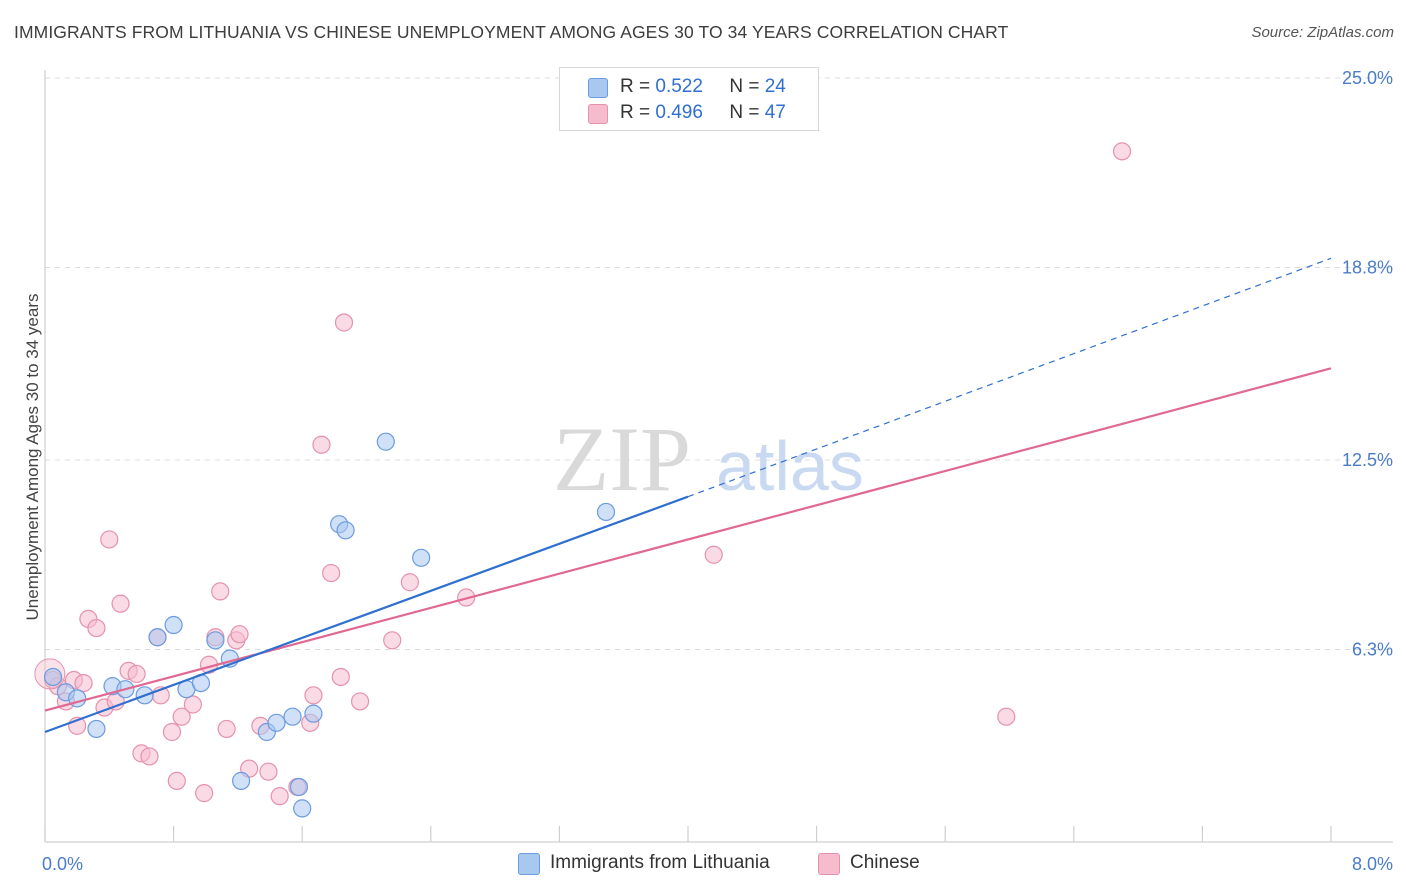  I want to click on legend-n-value-lithuania: 24, so click(775, 86).